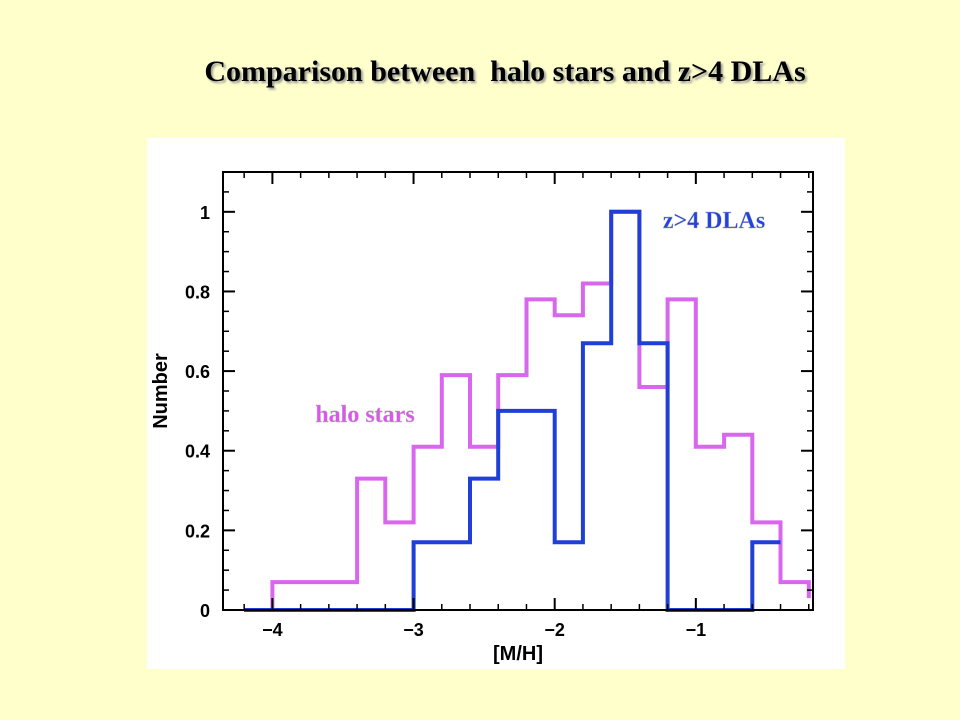 This screenshot has height=720, width=960. What do you see at coordinates (197, 531) in the screenshot?
I see `y-tick-label: 0.2` at bounding box center [197, 531].